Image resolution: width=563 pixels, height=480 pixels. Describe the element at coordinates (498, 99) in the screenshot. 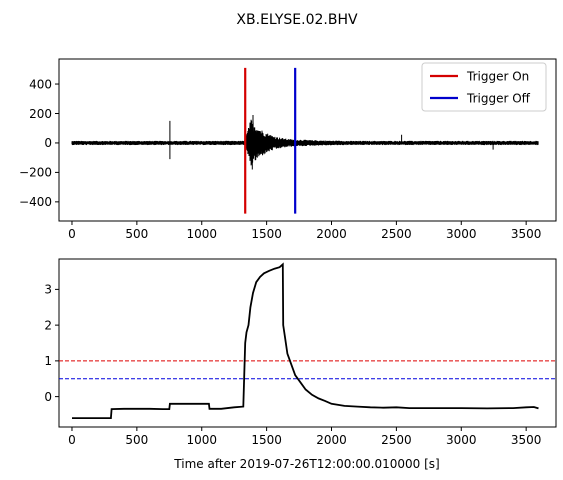

I see `legend-trigger-off-label: Trigger Off` at that location.